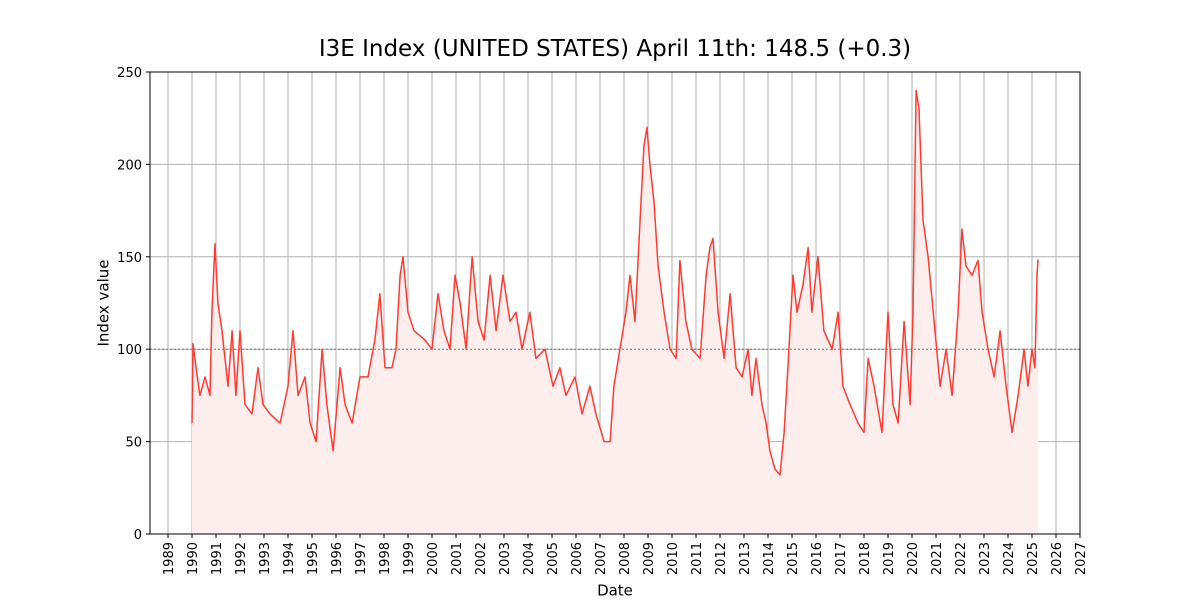 Image resolution: width=1200 pixels, height=600 pixels. Describe the element at coordinates (129, 350) in the screenshot. I see `y-tick-label: 100` at that location.